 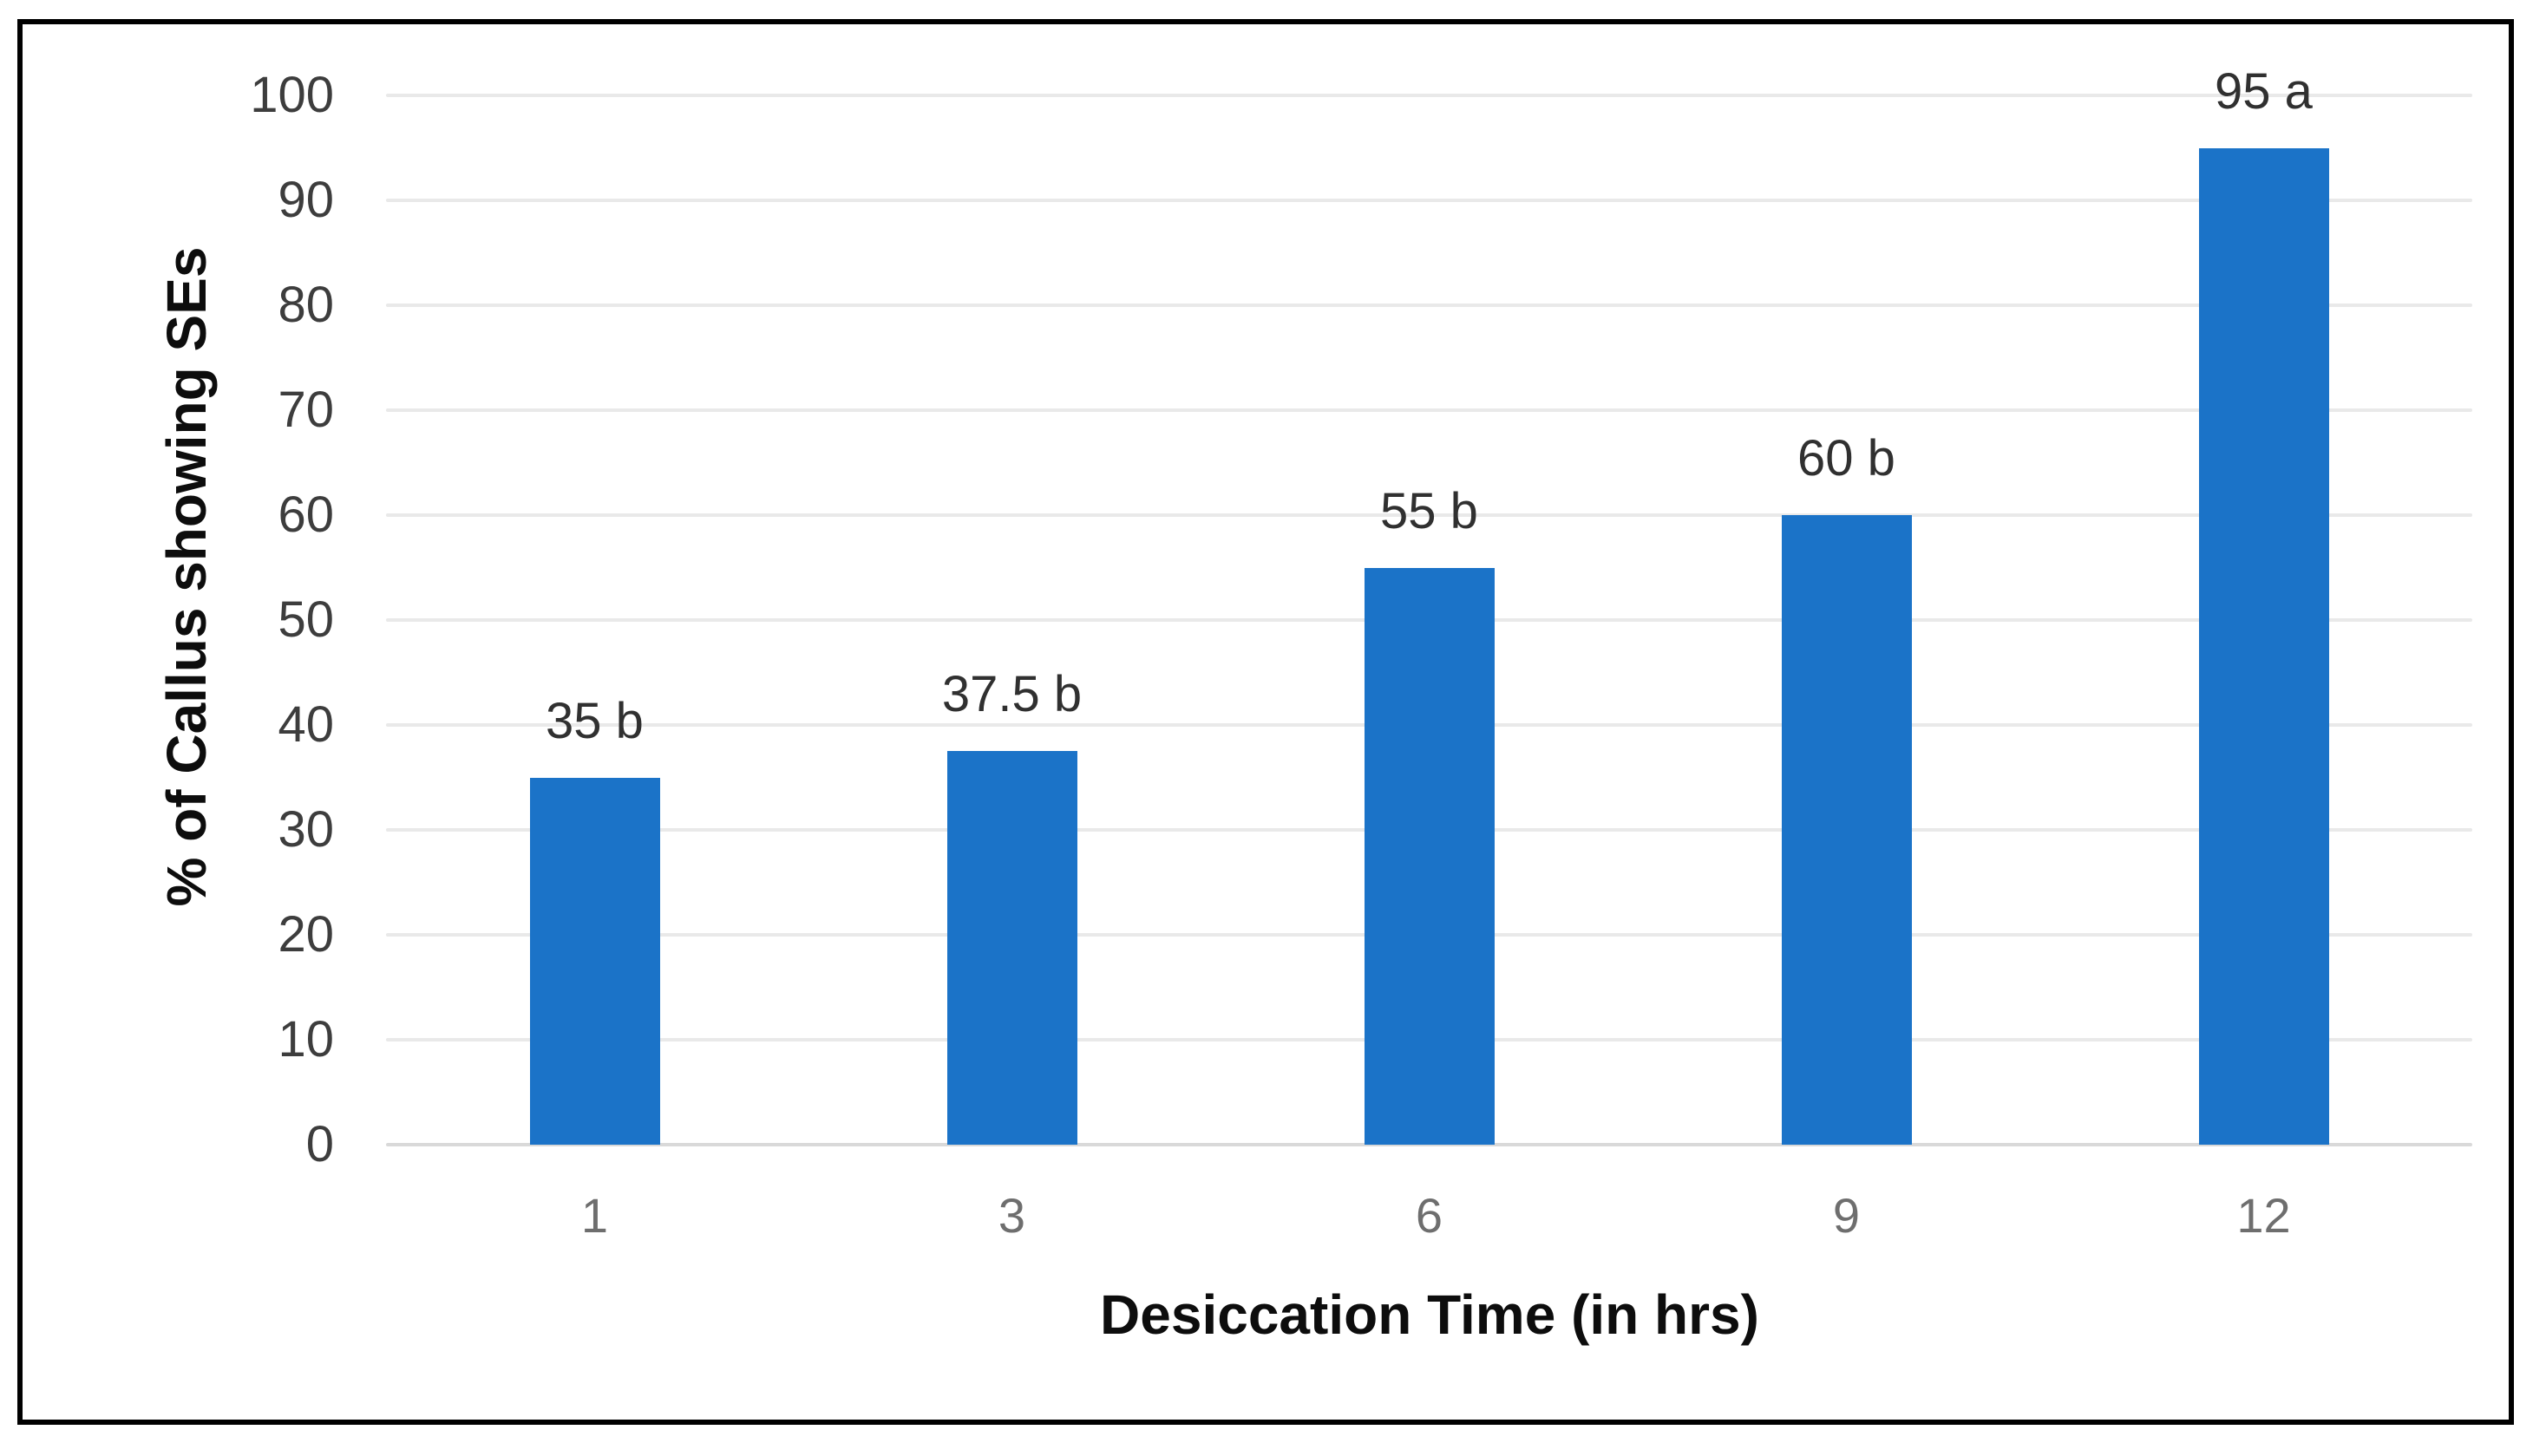 I want to click on y-tick-label-60: 60, so click(x=306, y=514).